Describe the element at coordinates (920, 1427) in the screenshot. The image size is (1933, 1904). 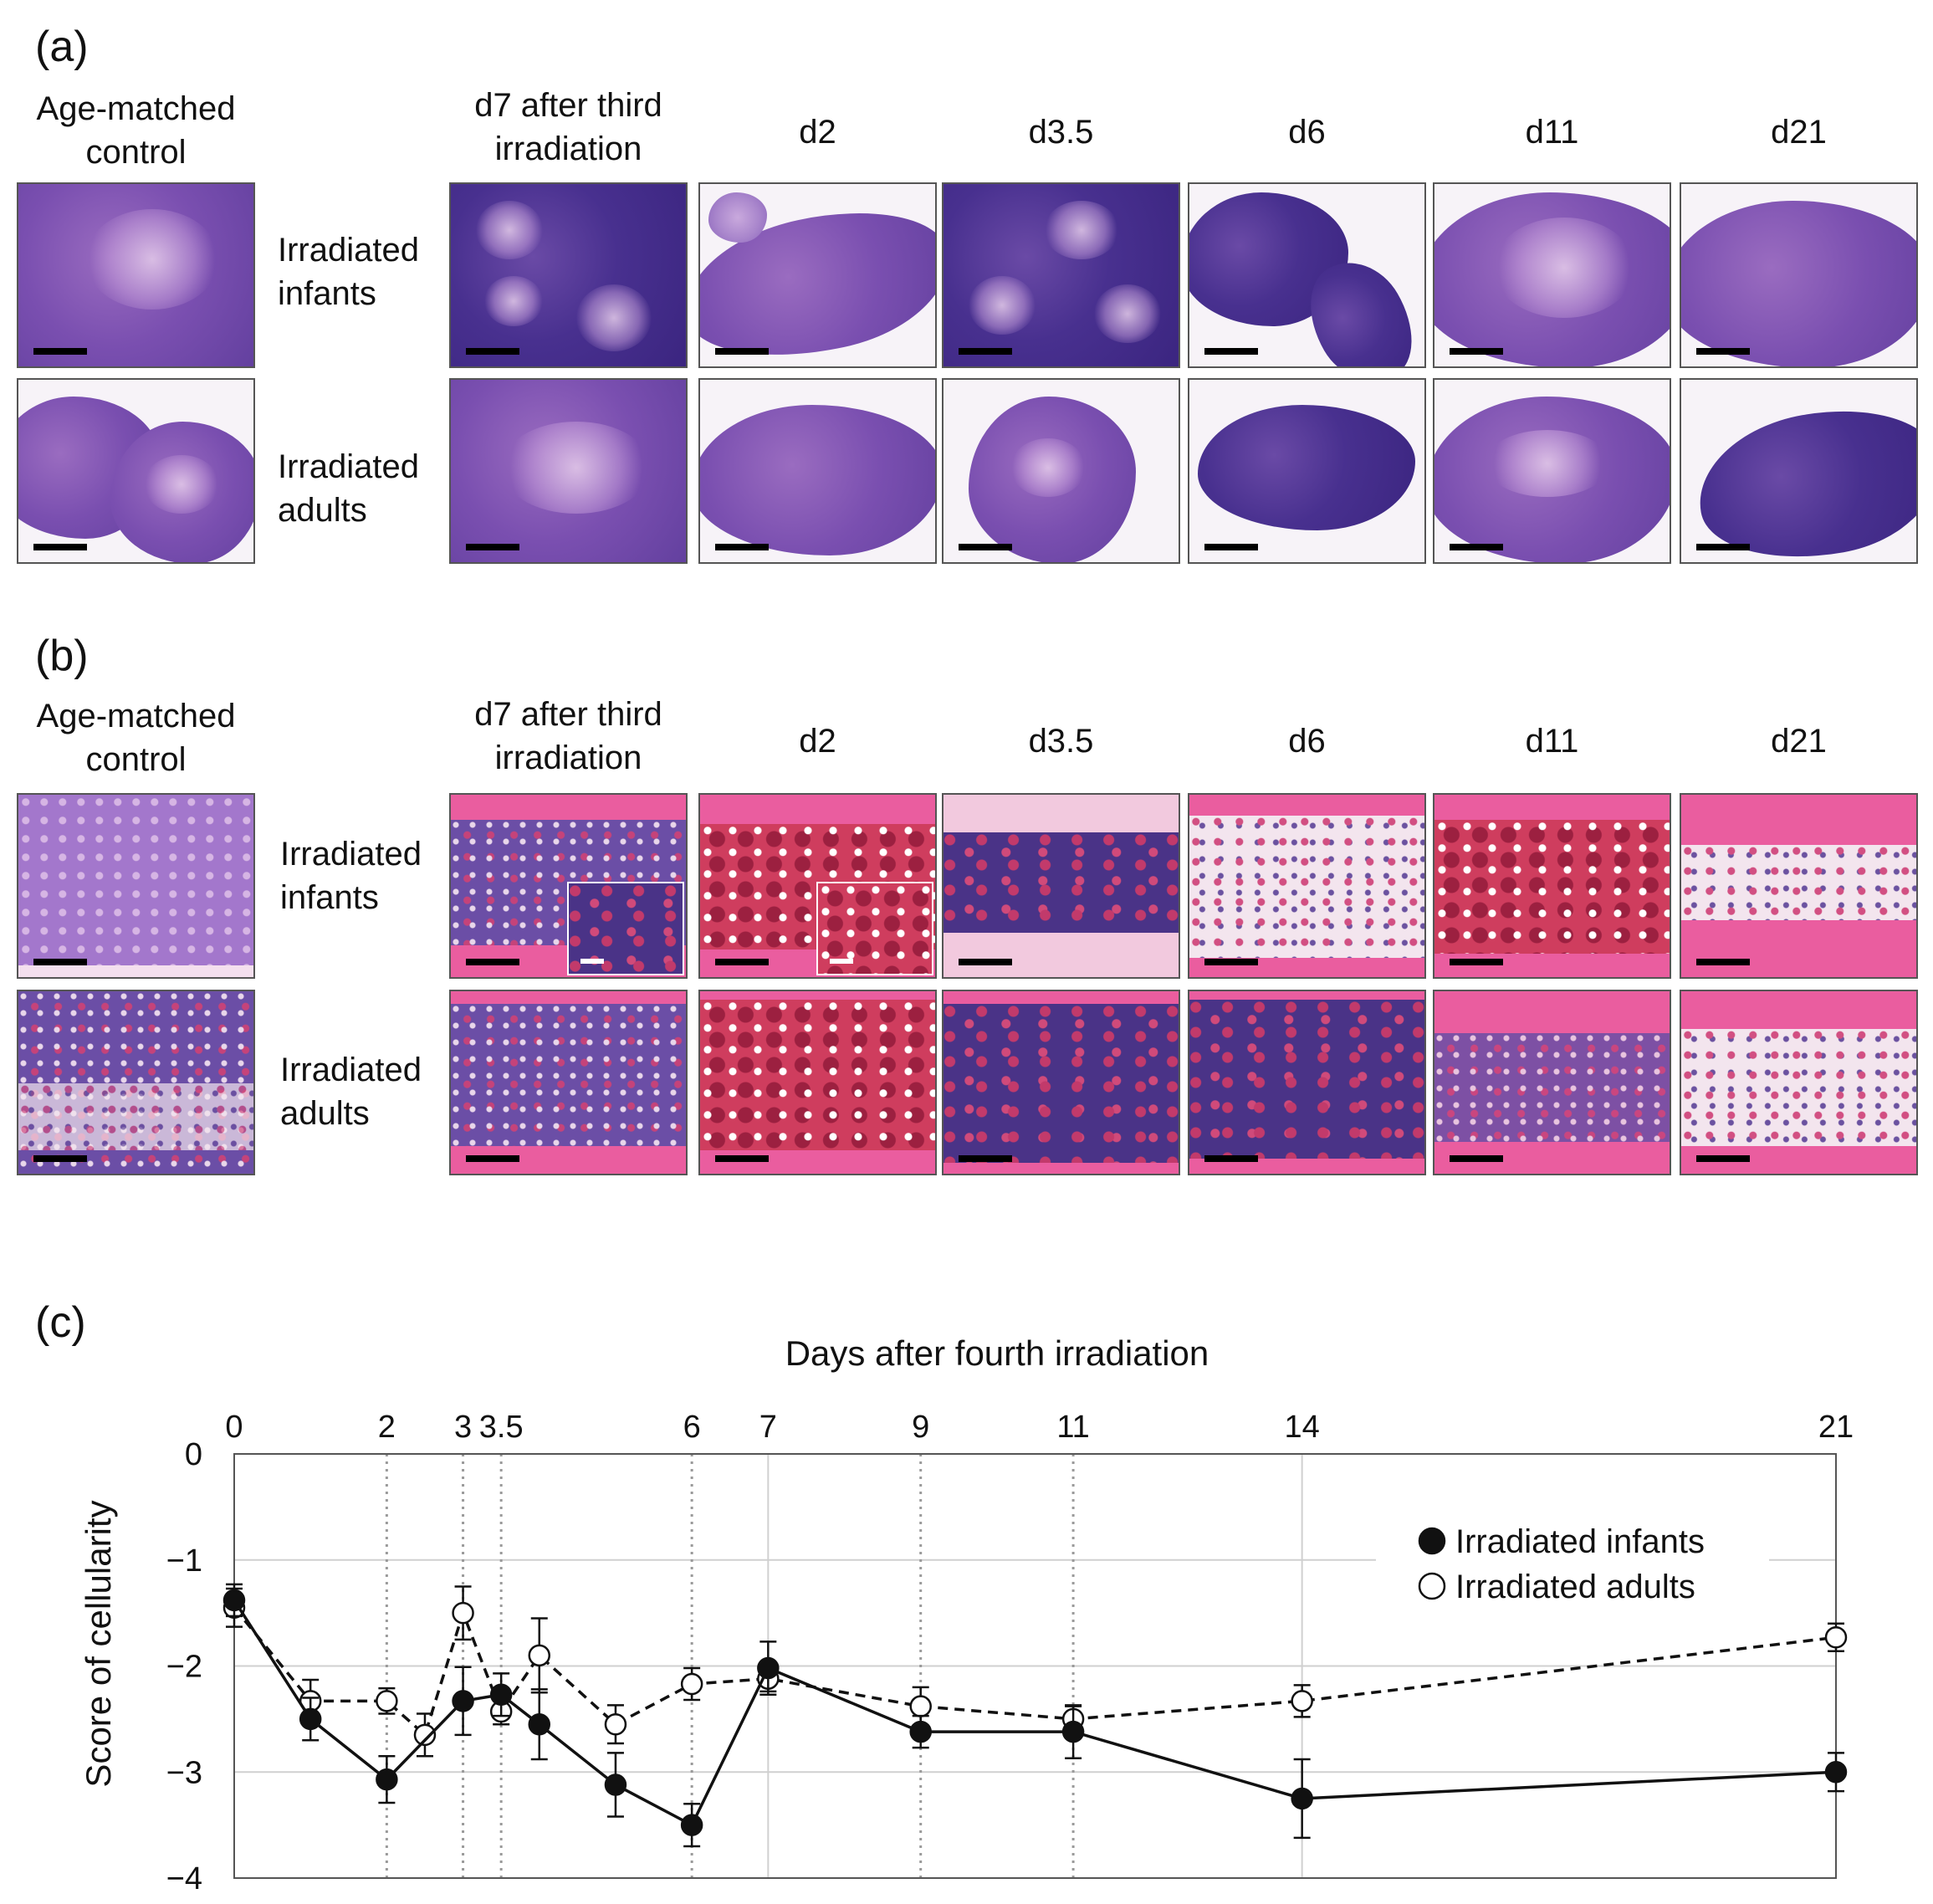
I see `x-tick-label: 9` at that location.